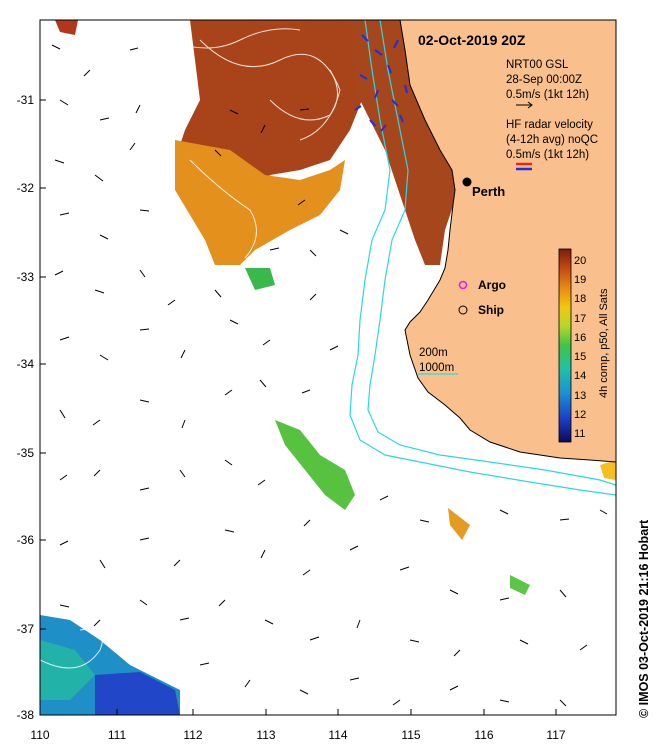 The height and width of the screenshot is (750, 659). Describe the element at coordinates (459, 524) in the screenshot. I see `sst-orange-small` at that location.